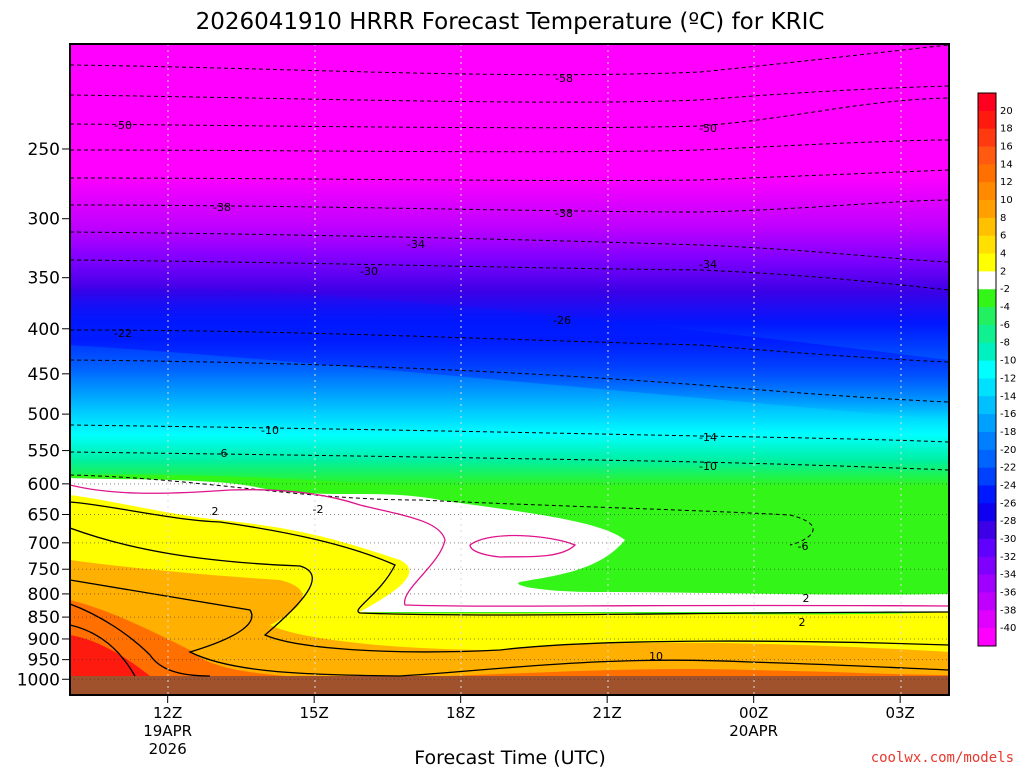 The image size is (1024, 768). I want to click on colorbar-label: 10, so click(1006, 200).